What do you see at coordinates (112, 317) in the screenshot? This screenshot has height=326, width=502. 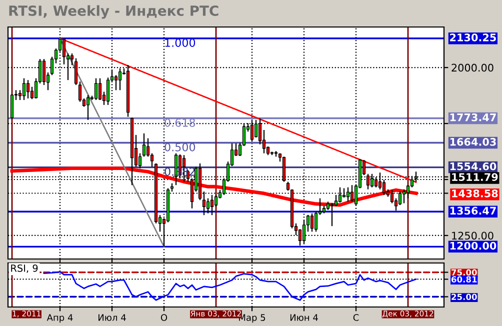 I see `x-tick-label: Июл 4` at bounding box center [112, 317].